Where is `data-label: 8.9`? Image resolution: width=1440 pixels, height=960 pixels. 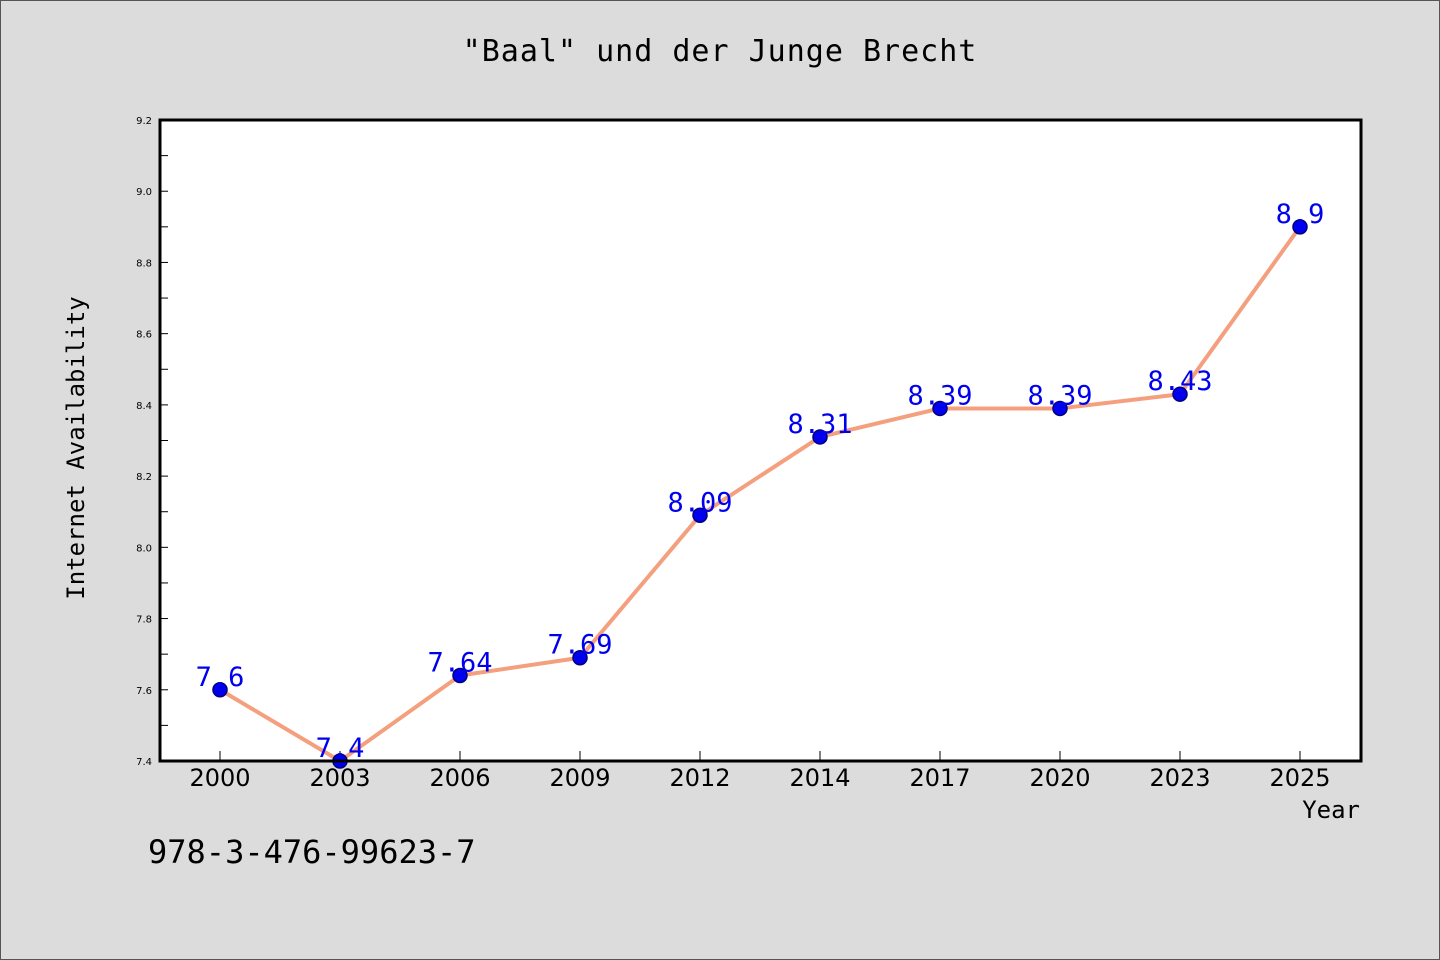 data-label: 8.9 is located at coordinates (1300, 214).